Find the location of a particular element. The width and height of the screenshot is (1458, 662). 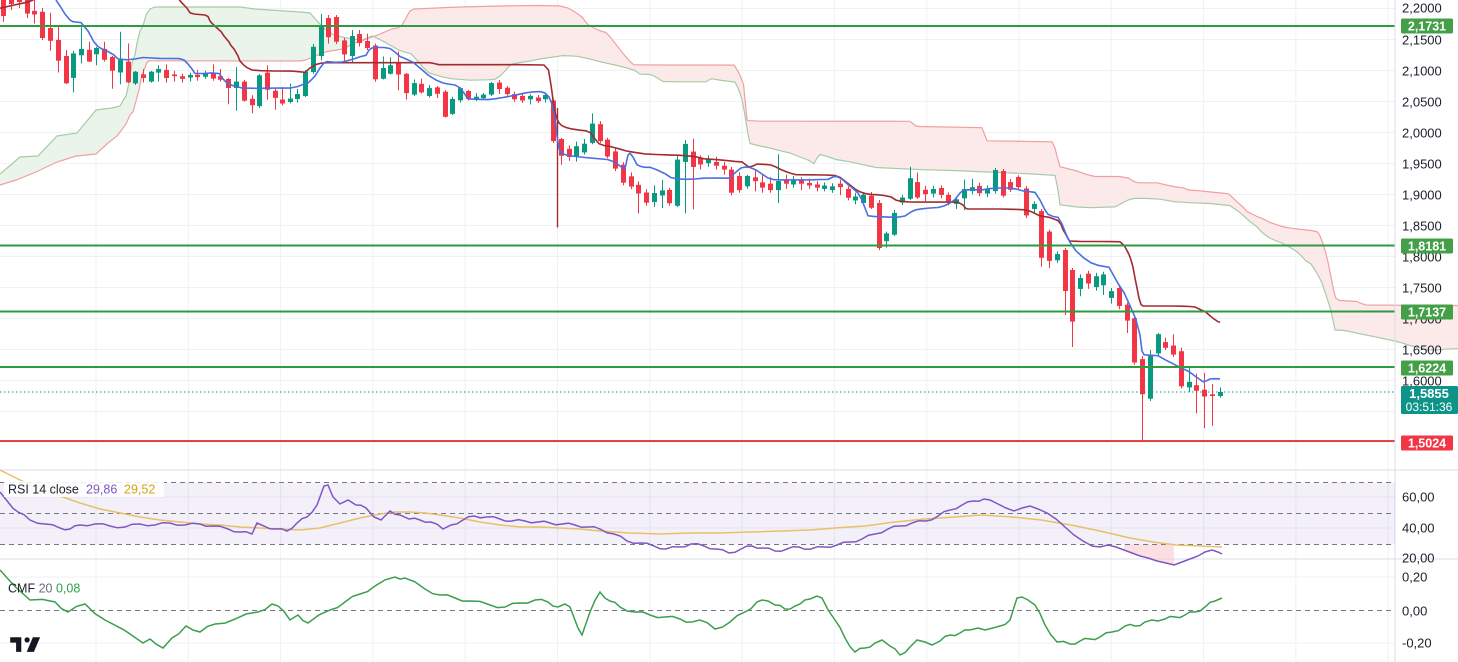

svg-text: 1,5855 is located at coordinates (1429, 393).